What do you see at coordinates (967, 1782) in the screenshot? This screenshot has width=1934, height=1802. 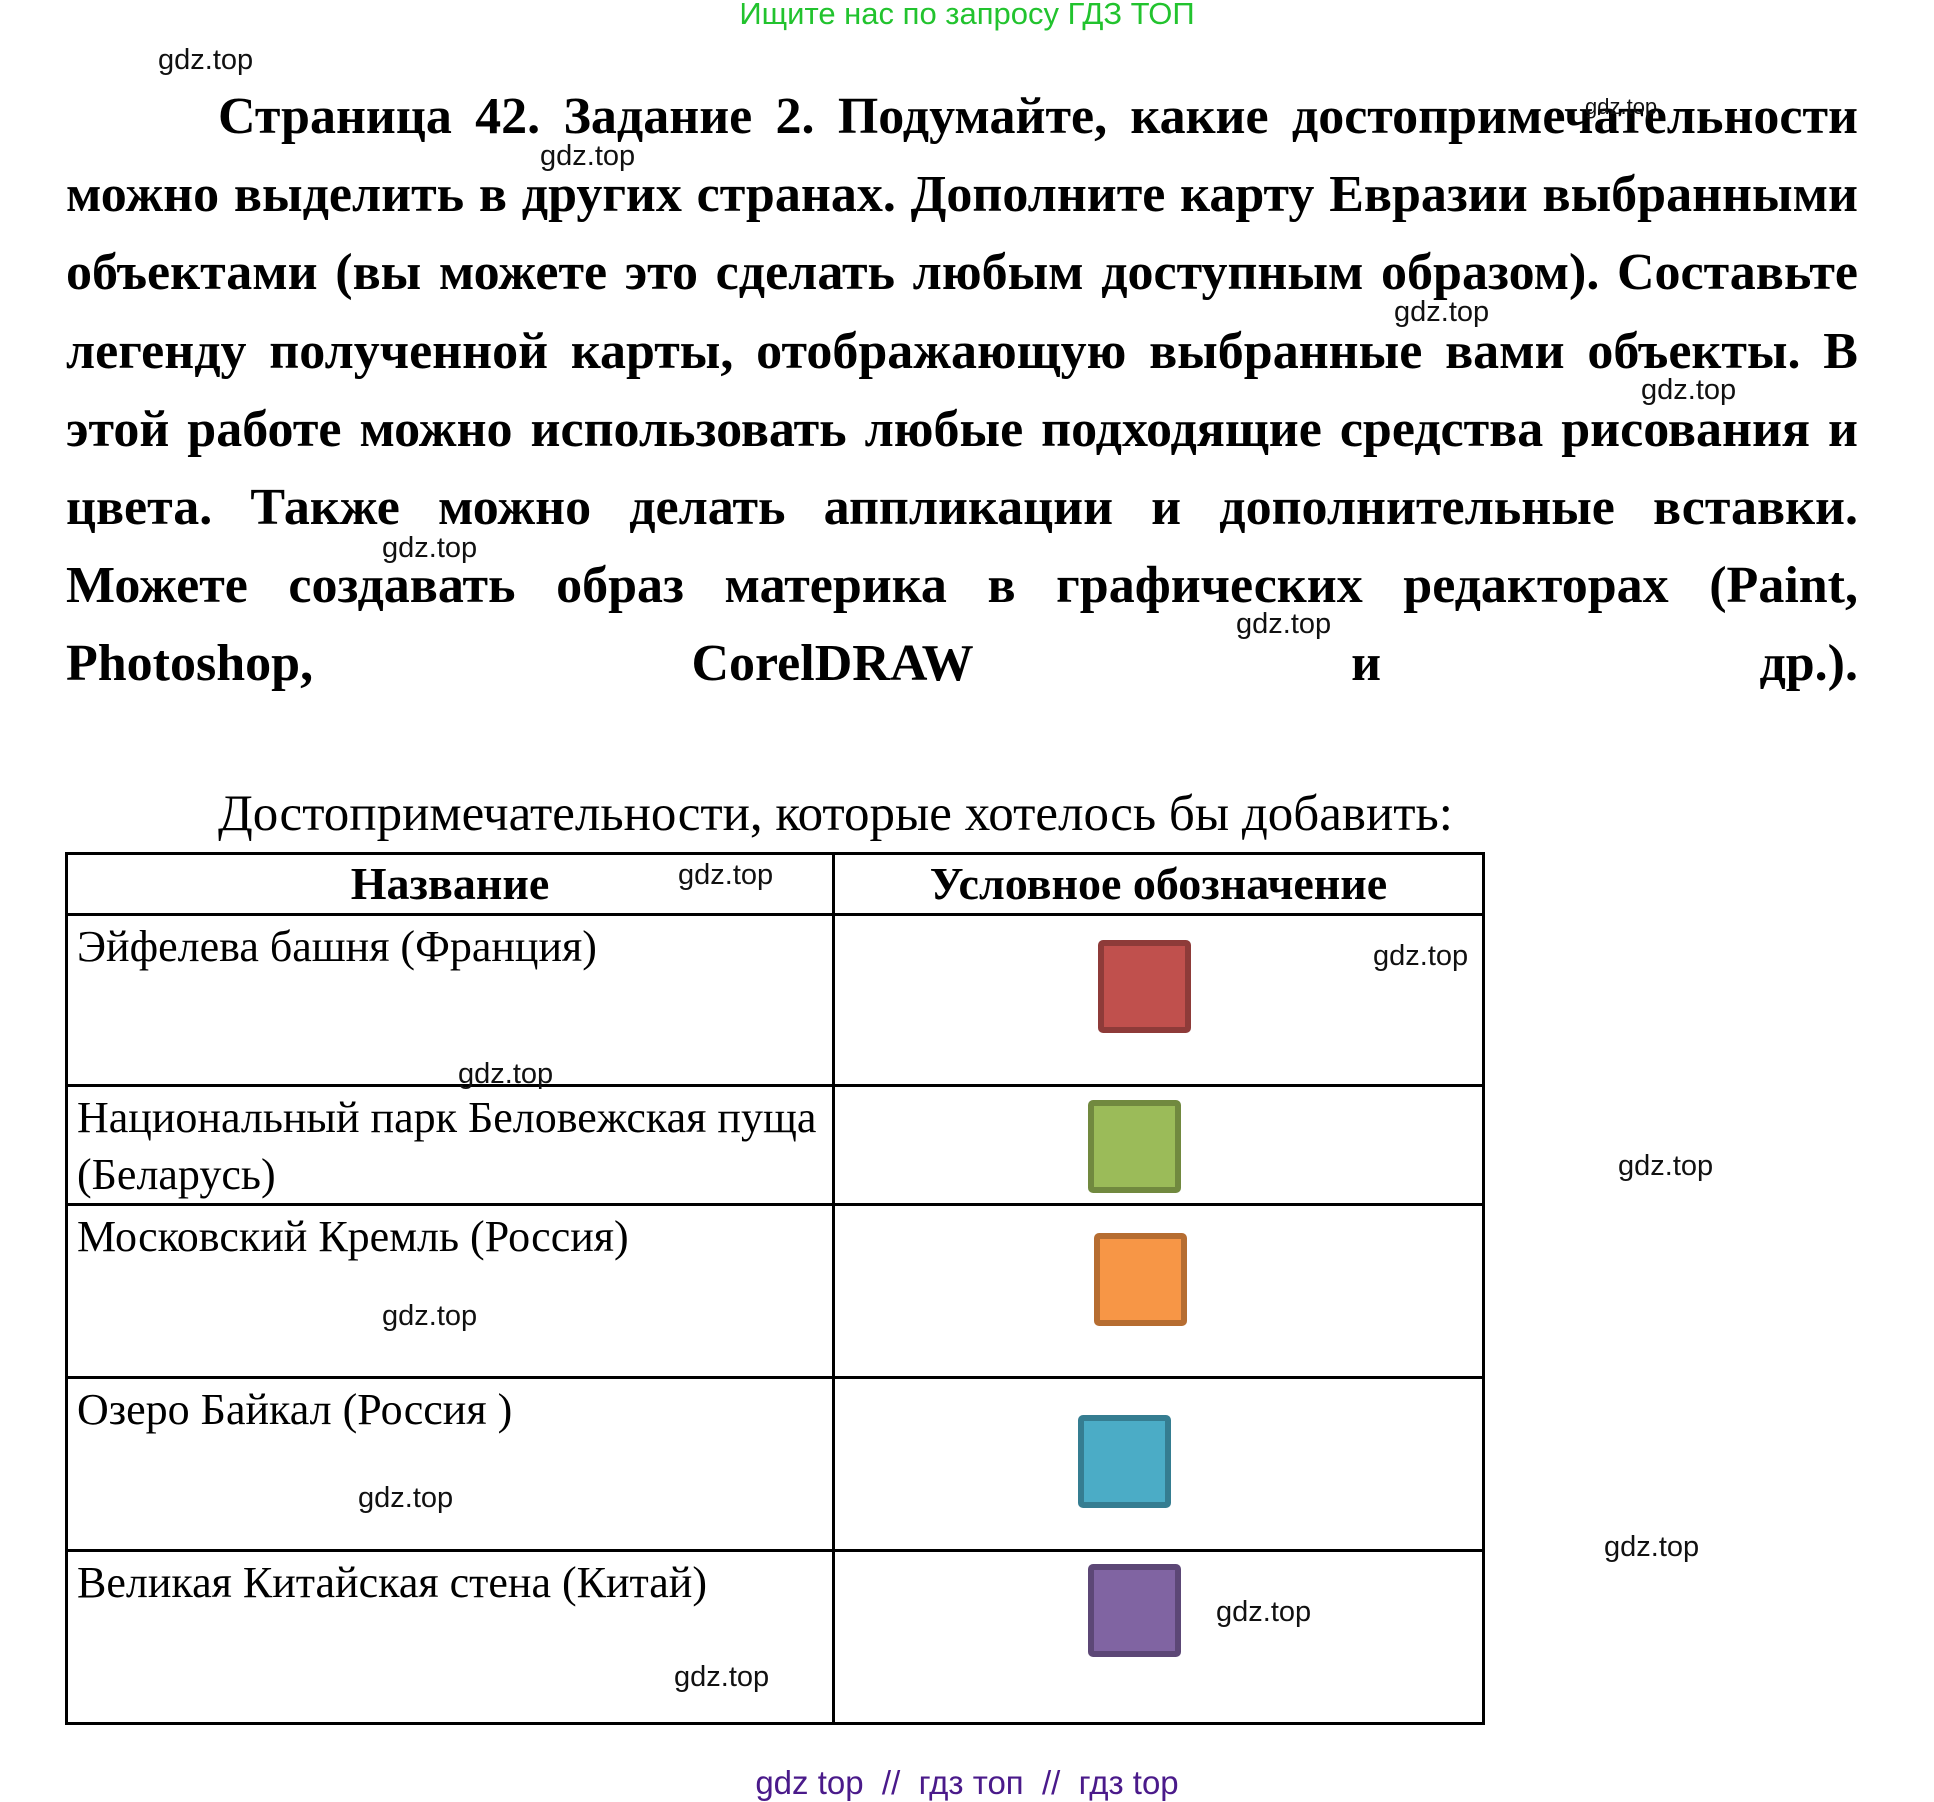 I see `footer-watermark: gdz top // гдз топ // гдз top` at bounding box center [967, 1782].